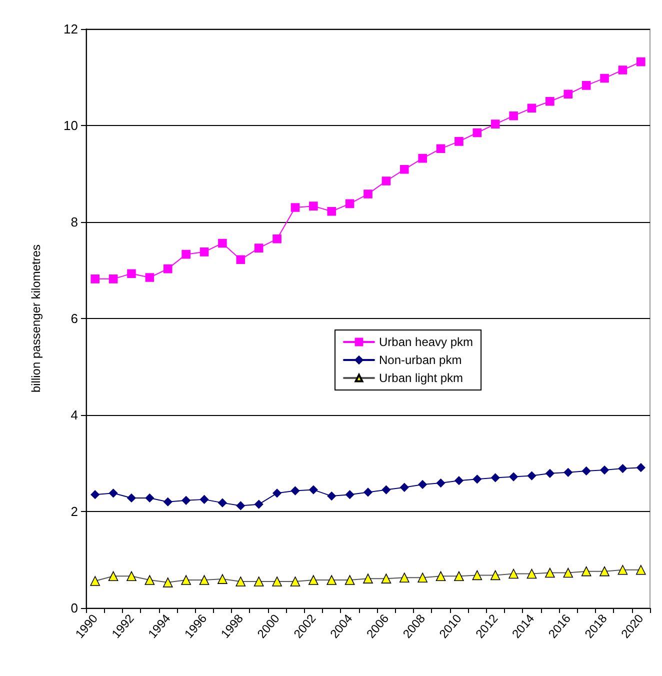 The image size is (662, 676). What do you see at coordinates (426, 342) in the screenshot?
I see `legend-label: Urban heavy pkm` at bounding box center [426, 342].